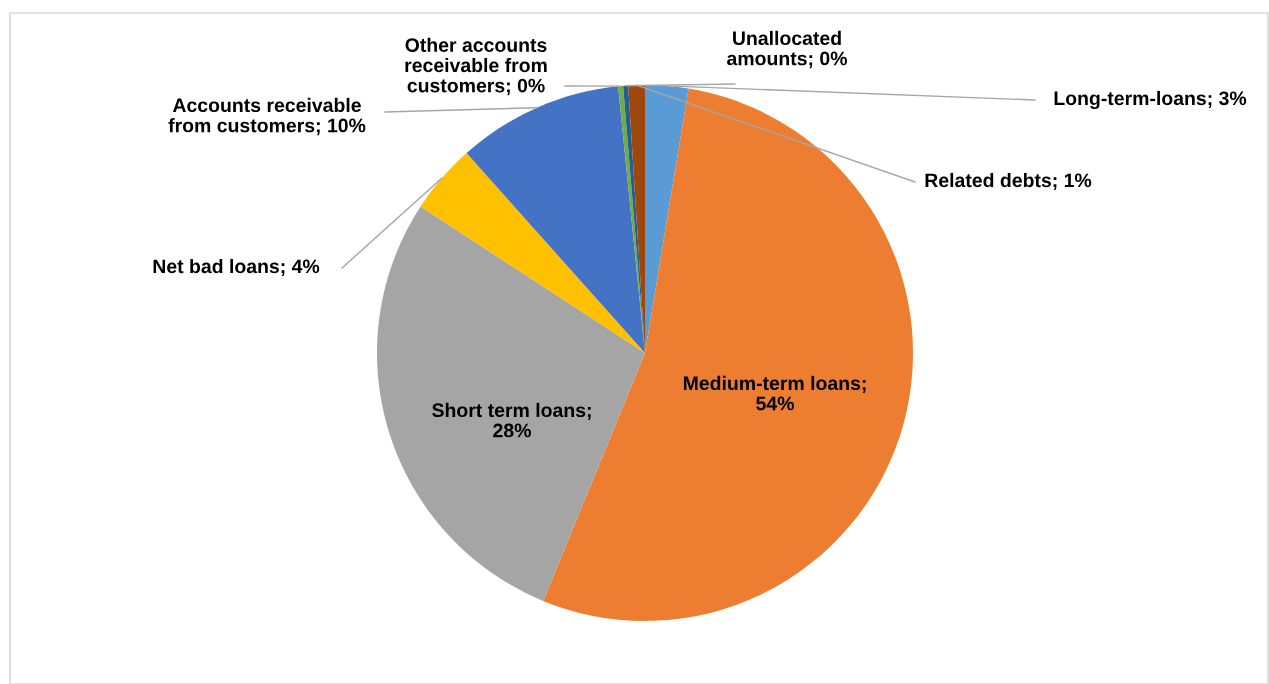  What do you see at coordinates (511, 420) in the screenshot?
I see `slice-label: Short term loans; 28%` at bounding box center [511, 420].